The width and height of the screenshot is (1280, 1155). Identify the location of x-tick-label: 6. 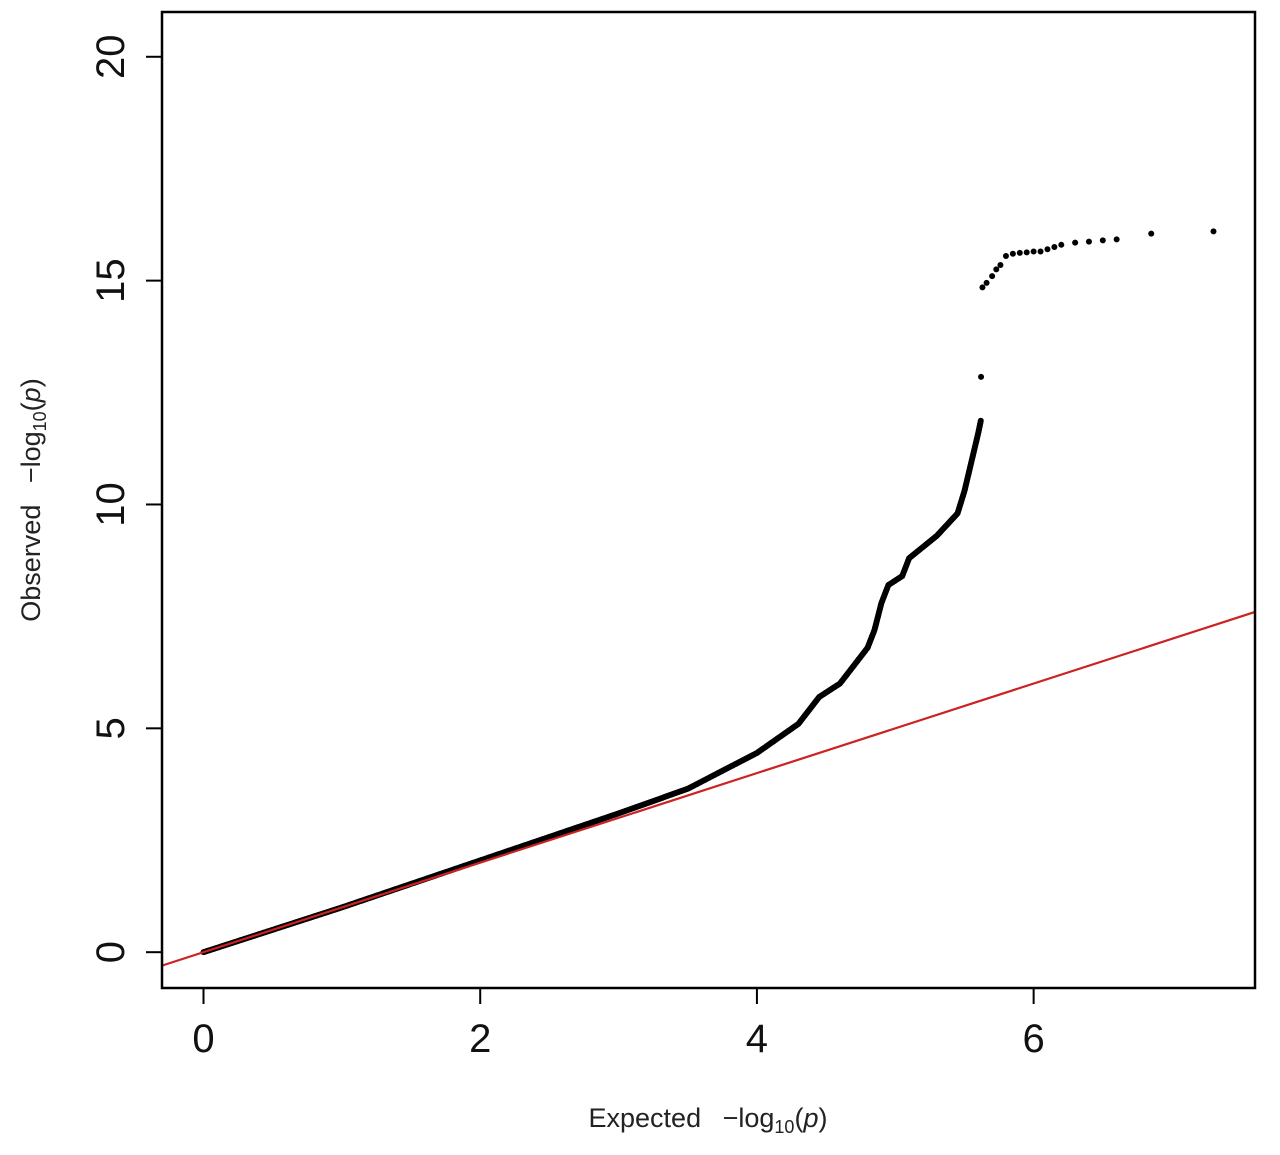
(1034, 1039).